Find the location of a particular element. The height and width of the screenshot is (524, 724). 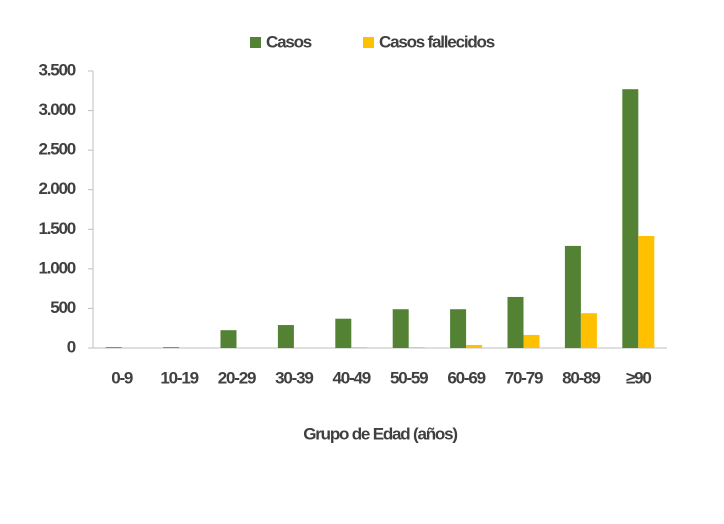

x-tick-label: 0-9 is located at coordinates (122, 377).